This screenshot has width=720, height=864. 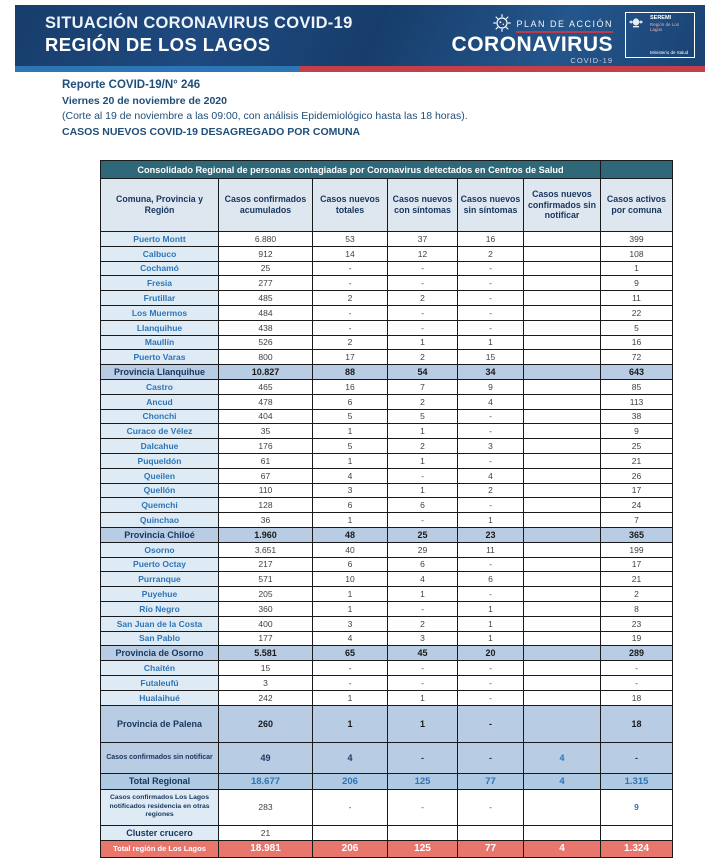 What do you see at coordinates (265, 298) in the screenshot?
I see `row-value: 485` at bounding box center [265, 298].